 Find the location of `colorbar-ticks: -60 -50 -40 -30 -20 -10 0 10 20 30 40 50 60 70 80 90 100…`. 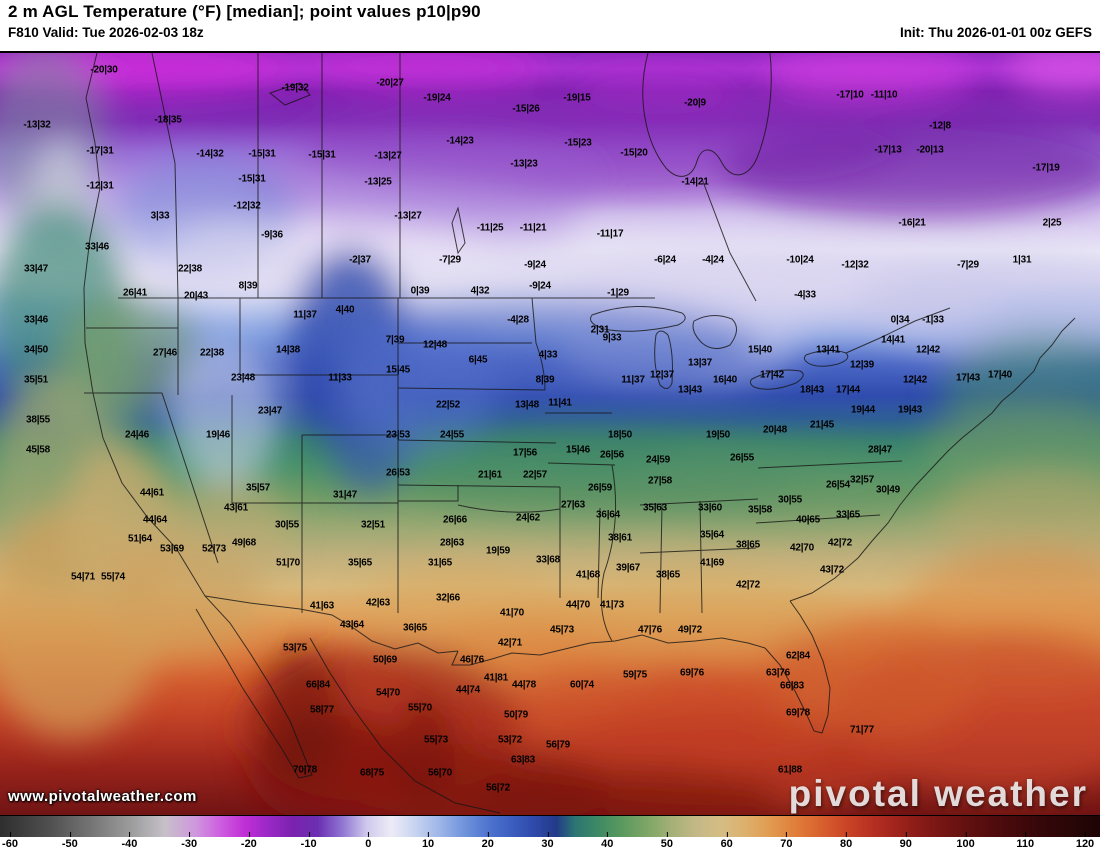

colorbar-ticks: -60 -50 -40 -30 -20 -10 0 10 20 30 40 50 60 70 80 90 100… is located at coordinates (548, 841).